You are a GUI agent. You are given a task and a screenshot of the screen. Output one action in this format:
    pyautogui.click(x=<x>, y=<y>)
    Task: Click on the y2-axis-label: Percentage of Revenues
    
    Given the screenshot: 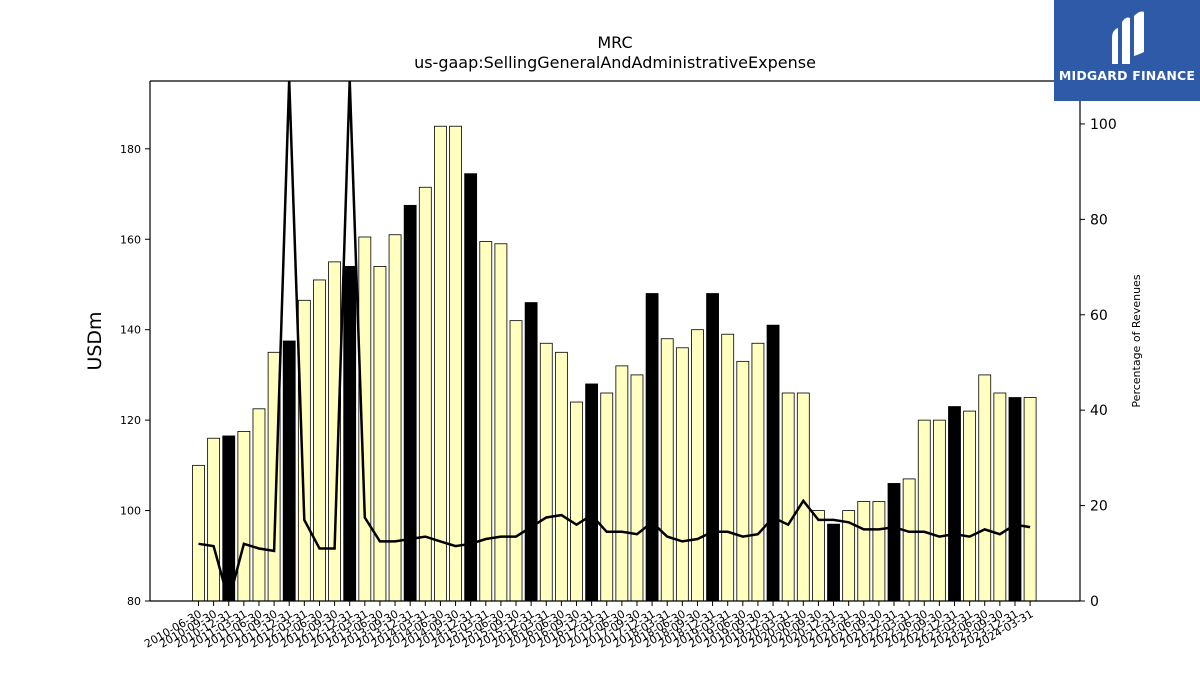 What is the action you would take?
    pyautogui.click(x=1136, y=340)
    